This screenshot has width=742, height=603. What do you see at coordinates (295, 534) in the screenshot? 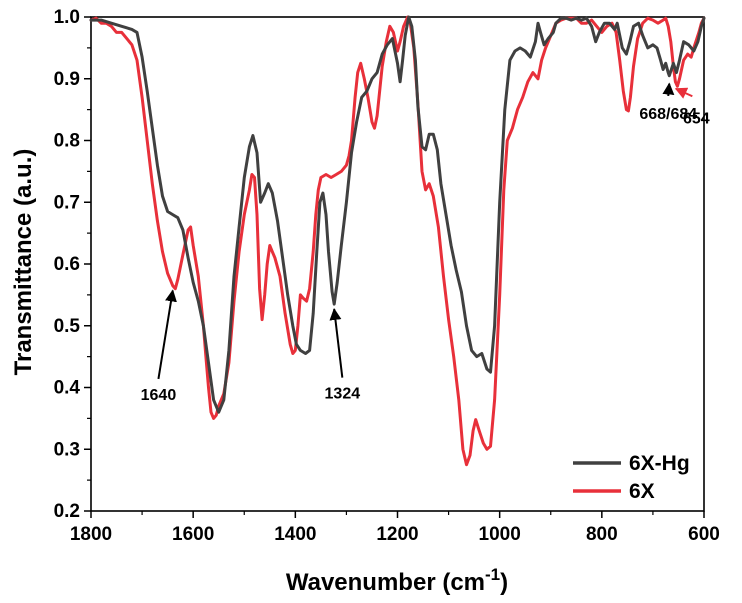
I see `x-tick-label: 1400` at bounding box center [295, 534].